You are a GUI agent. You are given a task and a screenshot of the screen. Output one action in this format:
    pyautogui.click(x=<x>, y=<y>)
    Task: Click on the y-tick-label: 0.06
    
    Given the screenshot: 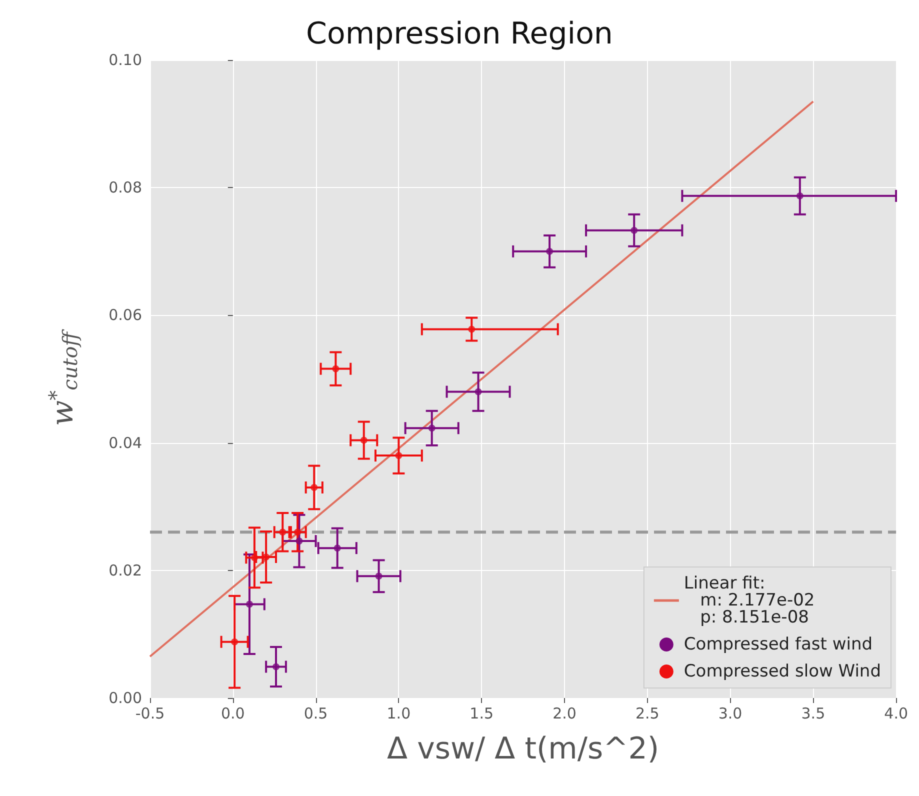 What is the action you would take?
    pyautogui.click(x=125, y=315)
    